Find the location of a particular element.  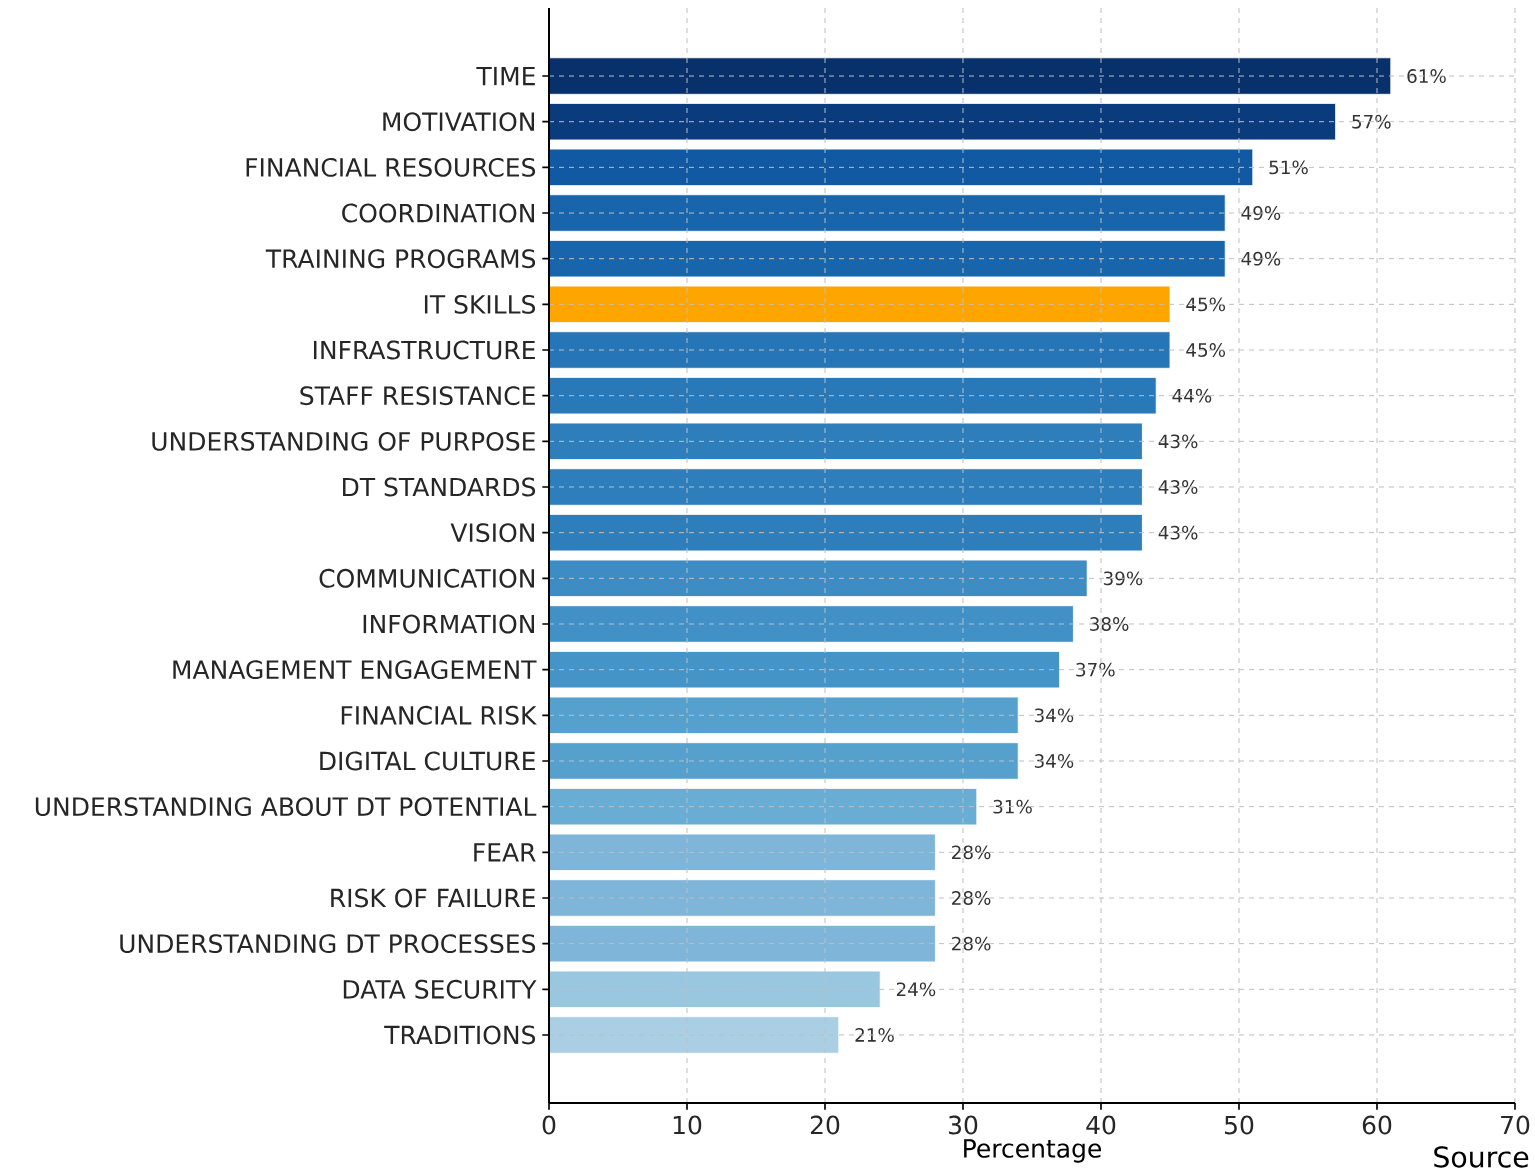

x-axis-title: Percentage is located at coordinates (1032, 1151).